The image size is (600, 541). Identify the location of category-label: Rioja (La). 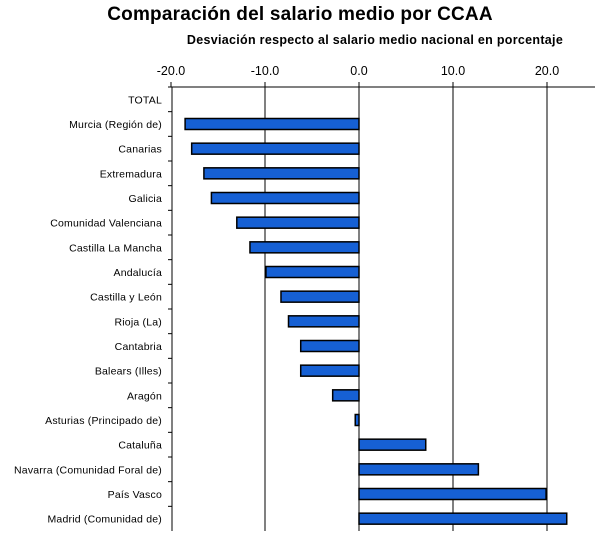
(138, 322).